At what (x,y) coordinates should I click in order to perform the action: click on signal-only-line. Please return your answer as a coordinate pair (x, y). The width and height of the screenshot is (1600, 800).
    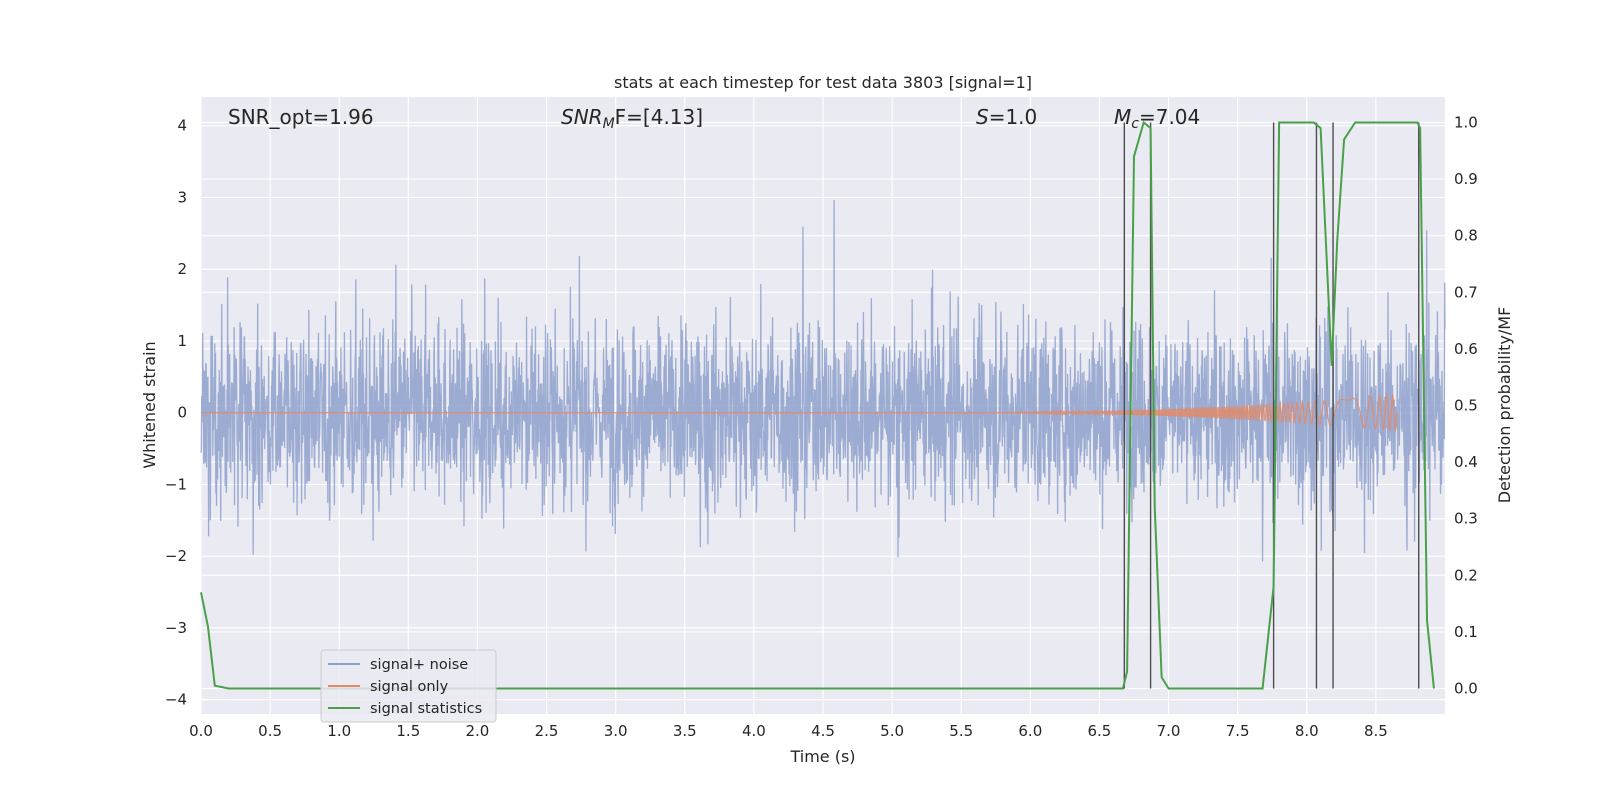
    Looking at the image, I should click on (799, 413).